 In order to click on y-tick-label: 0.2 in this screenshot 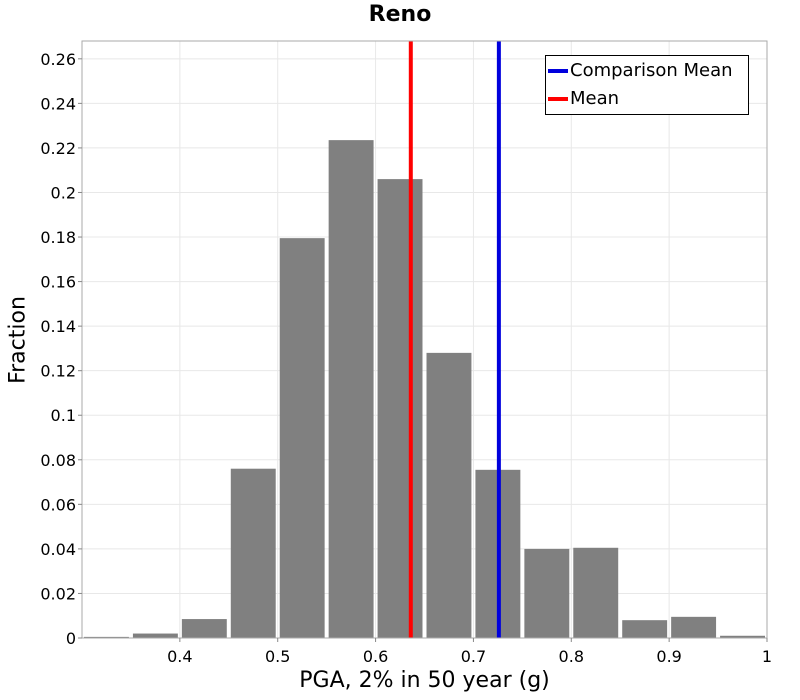, I will do `click(63, 192)`.